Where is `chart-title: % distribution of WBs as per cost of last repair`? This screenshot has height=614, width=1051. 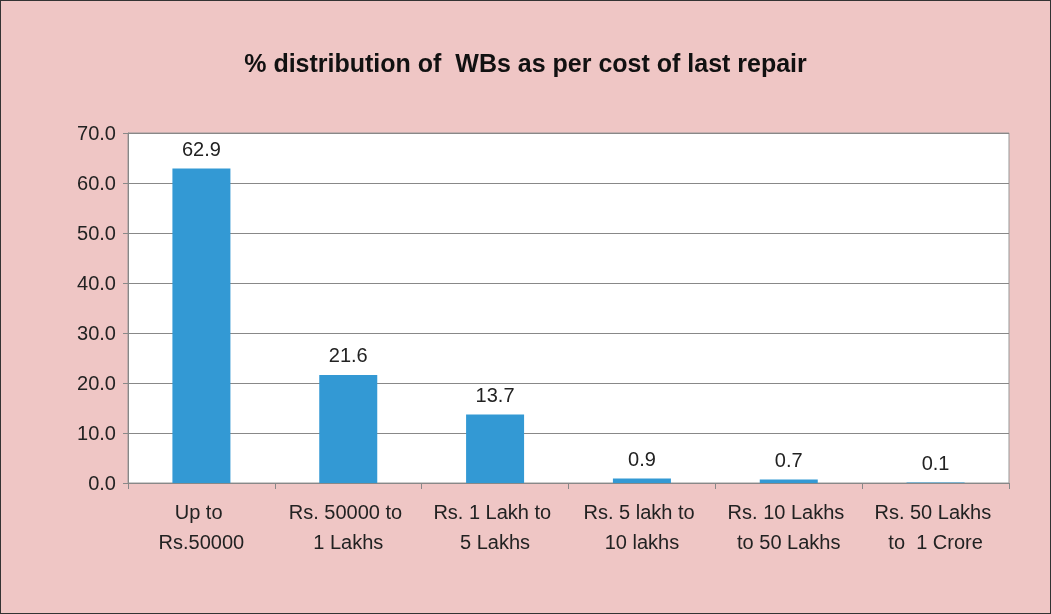
chart-title: % distribution of WBs as per cost of last repair is located at coordinates (526, 62).